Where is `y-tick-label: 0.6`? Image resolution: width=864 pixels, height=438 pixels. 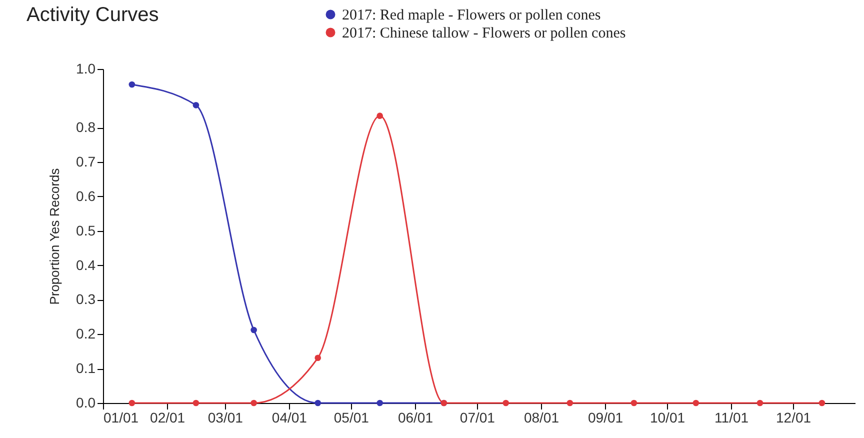
y-tick-label: 0.6 is located at coordinates (86, 196).